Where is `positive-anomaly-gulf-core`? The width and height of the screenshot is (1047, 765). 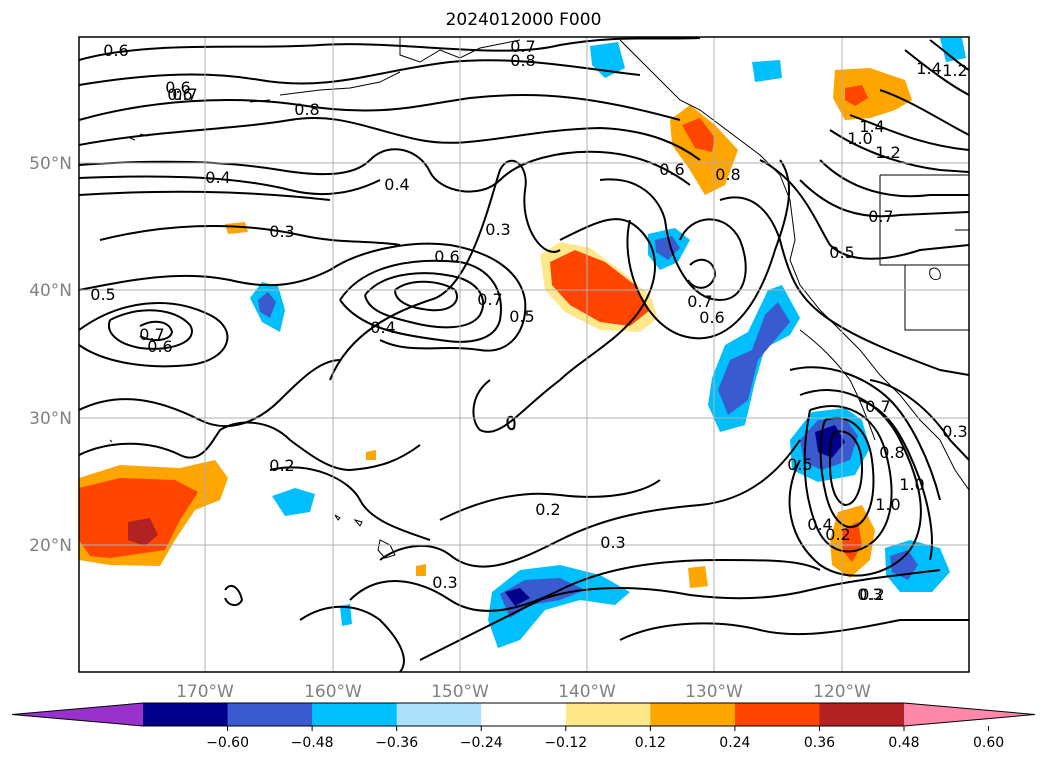 positive-anomaly-gulf-core is located at coordinates (698, 135).